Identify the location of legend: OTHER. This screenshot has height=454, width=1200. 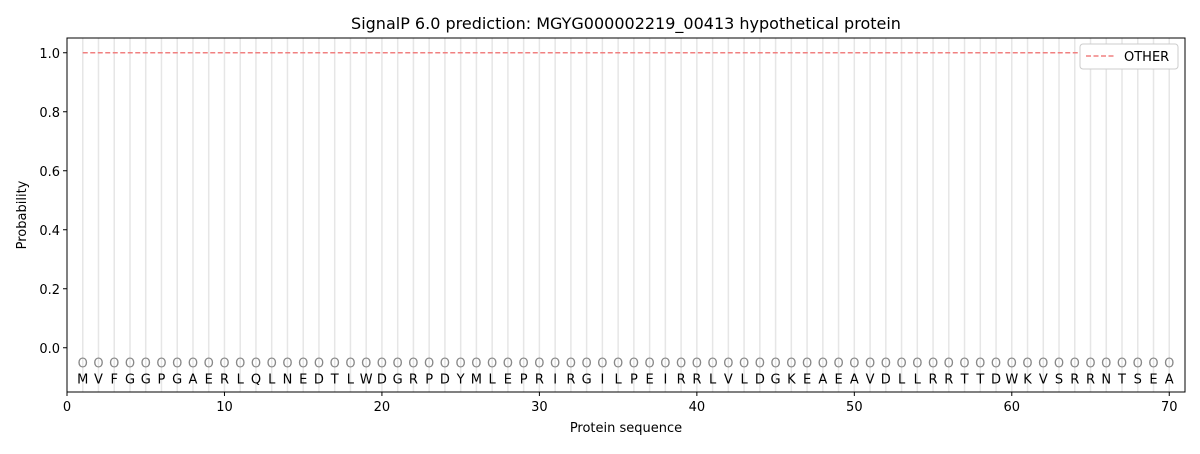
(1129, 56).